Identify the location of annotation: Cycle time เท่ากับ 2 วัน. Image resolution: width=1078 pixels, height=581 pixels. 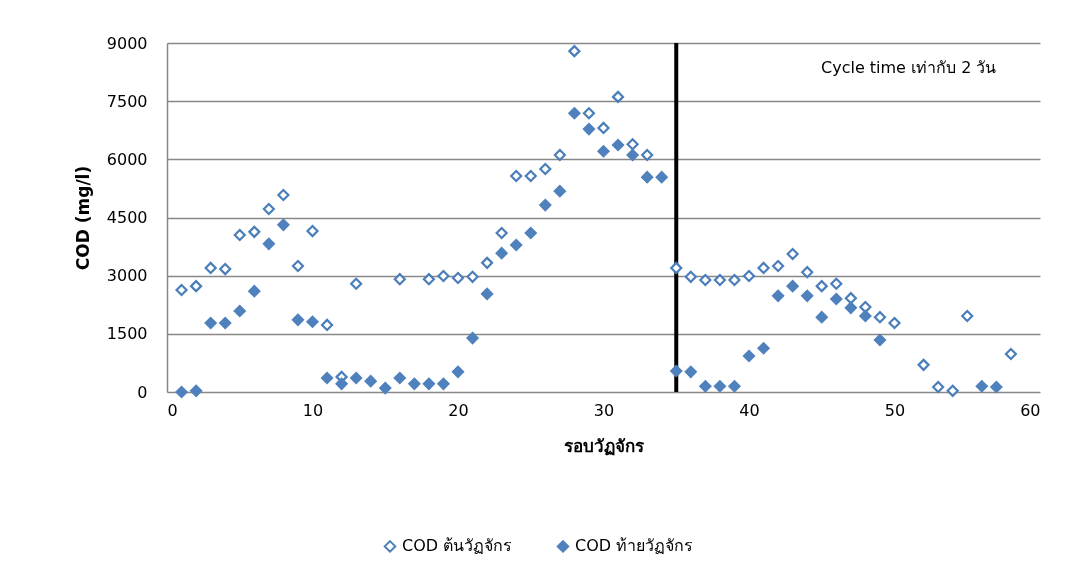
(909, 67).